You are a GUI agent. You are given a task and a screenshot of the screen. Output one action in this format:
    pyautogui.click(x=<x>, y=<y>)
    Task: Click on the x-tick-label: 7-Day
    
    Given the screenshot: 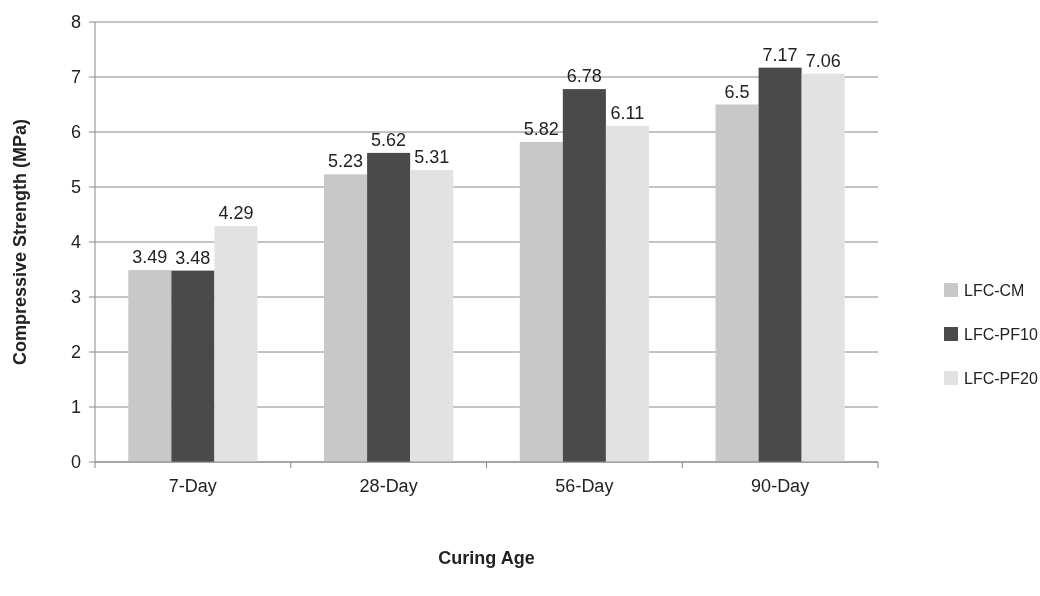 What is the action you would take?
    pyautogui.click(x=192, y=486)
    